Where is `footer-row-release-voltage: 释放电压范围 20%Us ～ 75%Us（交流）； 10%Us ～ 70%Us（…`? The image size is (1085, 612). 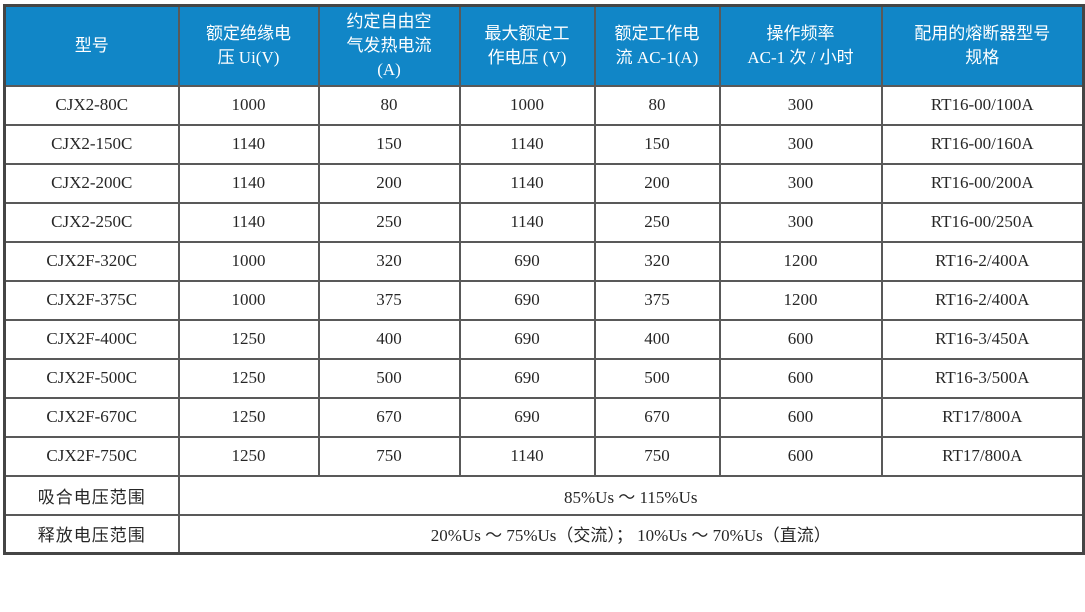 footer-row-release-voltage: 释放电压范围 20%Us ～ 75%Us（交流）； 10%Us ～ 70%Us（… is located at coordinates (544, 534).